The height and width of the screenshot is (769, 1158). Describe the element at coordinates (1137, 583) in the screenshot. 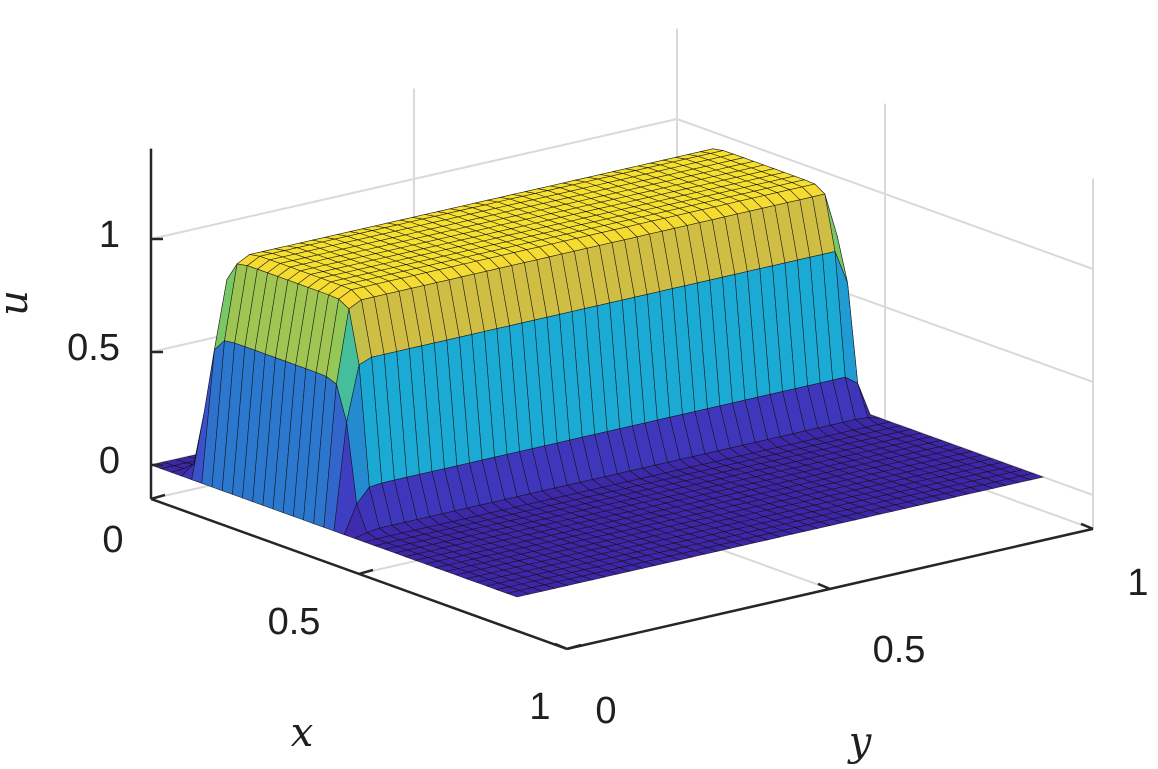

I see `y-tick-label: 1` at that location.